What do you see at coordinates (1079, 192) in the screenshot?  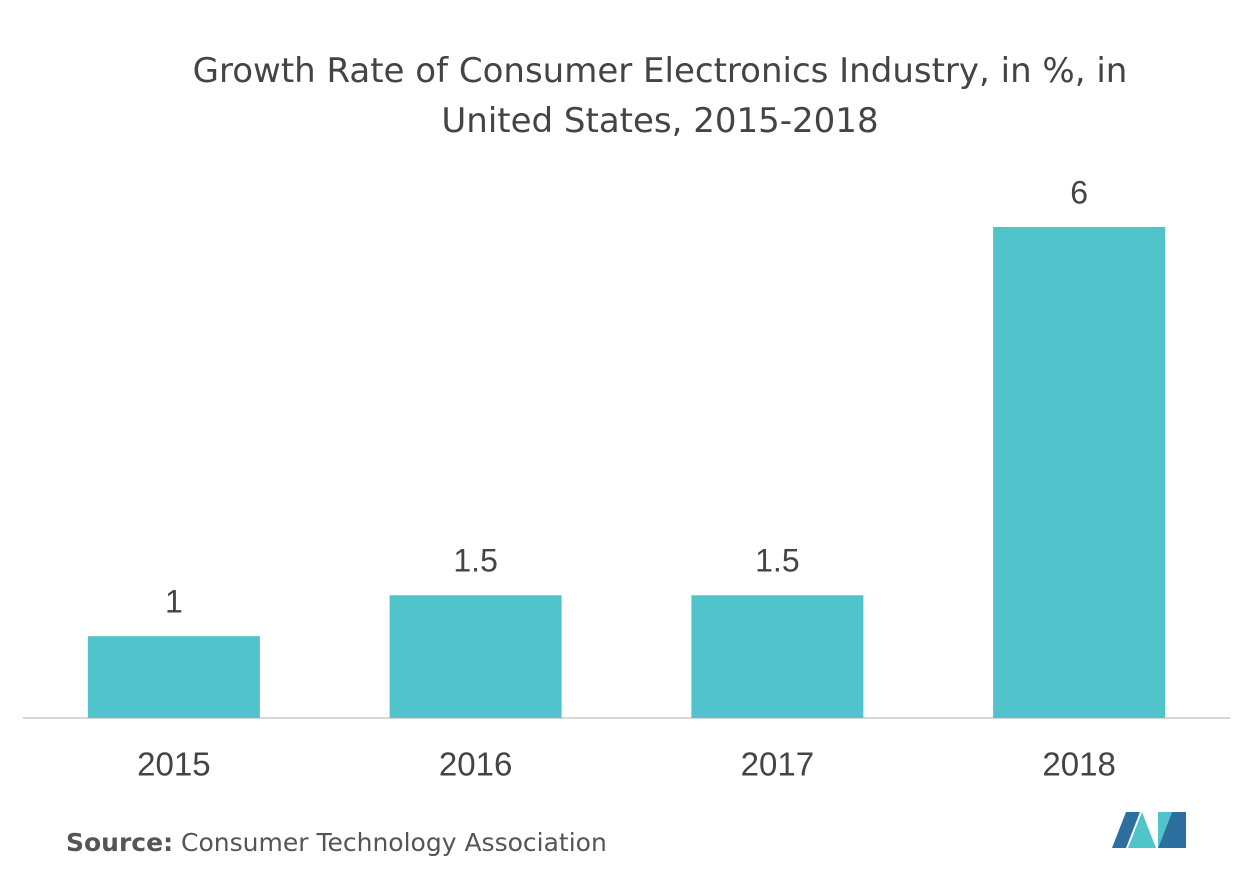 I see `value-label: 6` at bounding box center [1079, 192].